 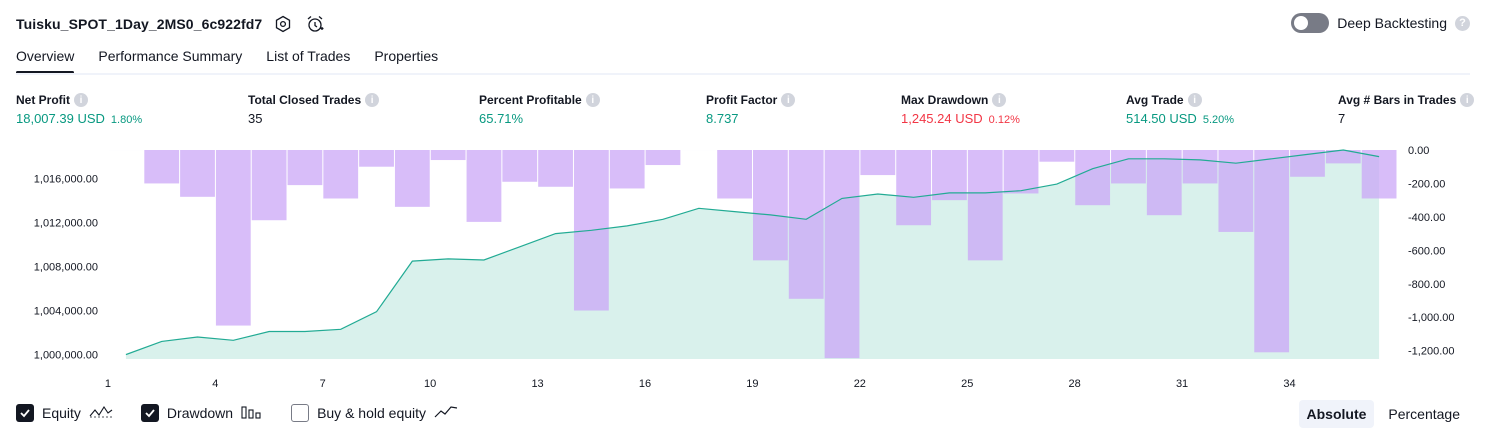 What do you see at coordinates (1004, 120) in the screenshot?
I see `metric-percent: 0.12%` at bounding box center [1004, 120].